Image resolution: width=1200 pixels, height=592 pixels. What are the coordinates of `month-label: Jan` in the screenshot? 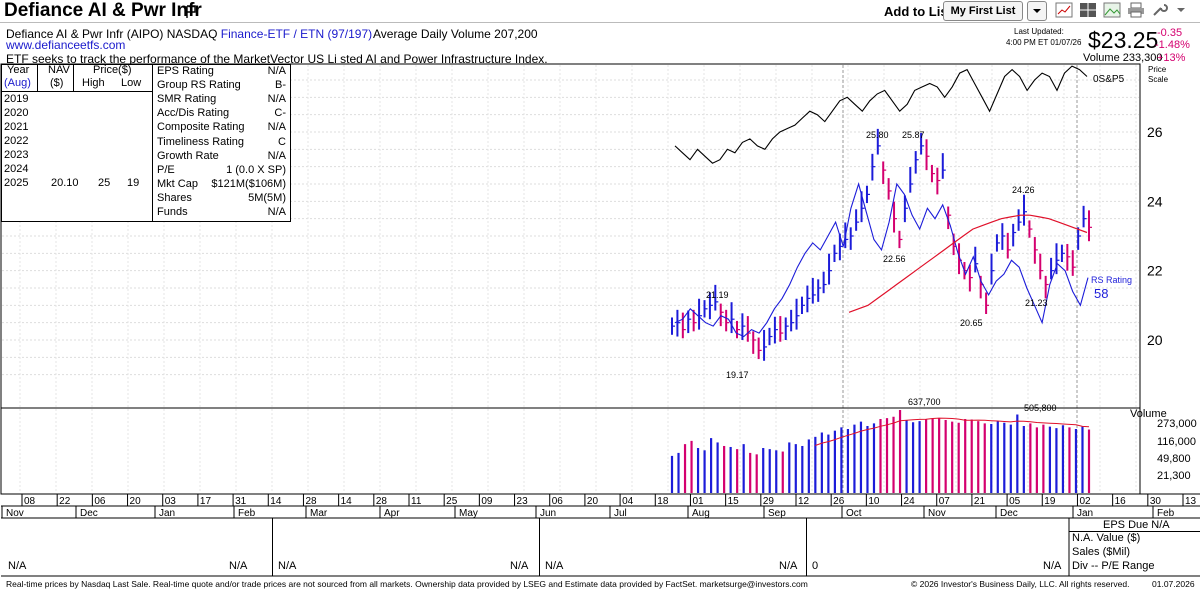 It's located at (1085, 513).